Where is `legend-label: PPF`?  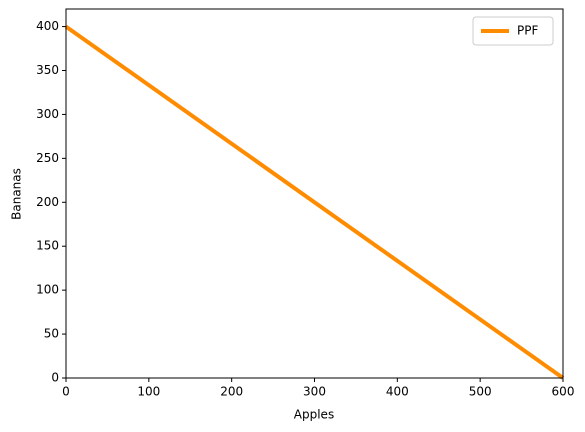 legend-label: PPF is located at coordinates (527, 31).